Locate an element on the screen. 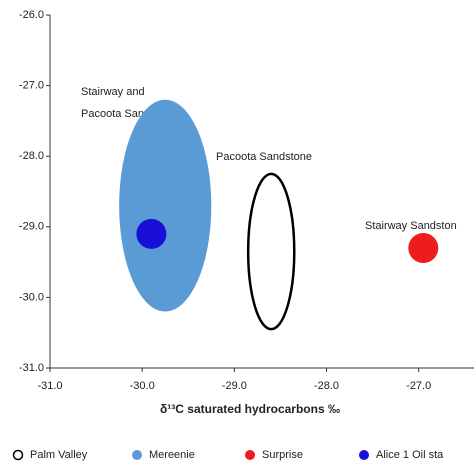 The width and height of the screenshot is (474, 474). annotation: Pacoota Sandstone is located at coordinates (264, 157).